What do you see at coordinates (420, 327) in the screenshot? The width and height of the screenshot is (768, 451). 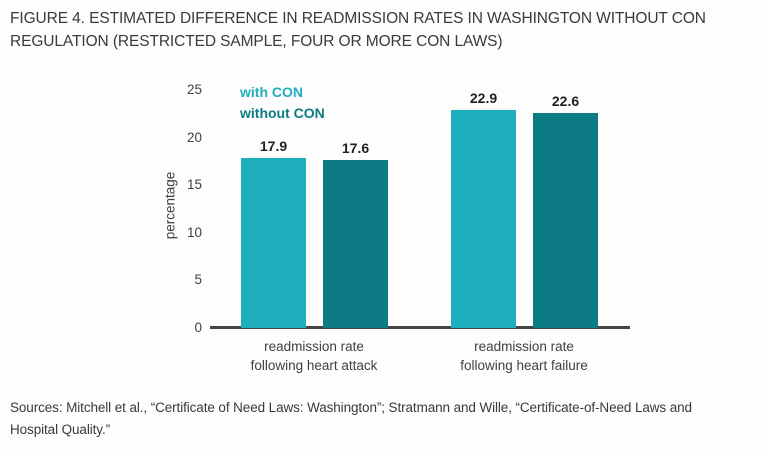 I see `x-axis-line` at bounding box center [420, 327].